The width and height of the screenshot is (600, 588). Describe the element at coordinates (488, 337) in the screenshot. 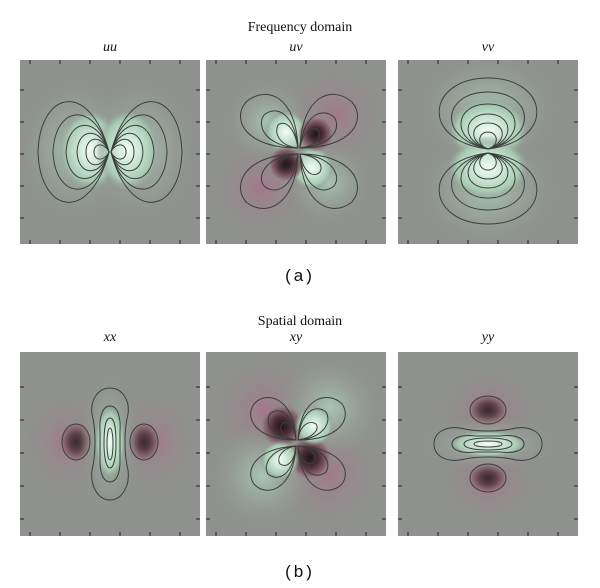

I see `panel-label-yy: yy` at that location.